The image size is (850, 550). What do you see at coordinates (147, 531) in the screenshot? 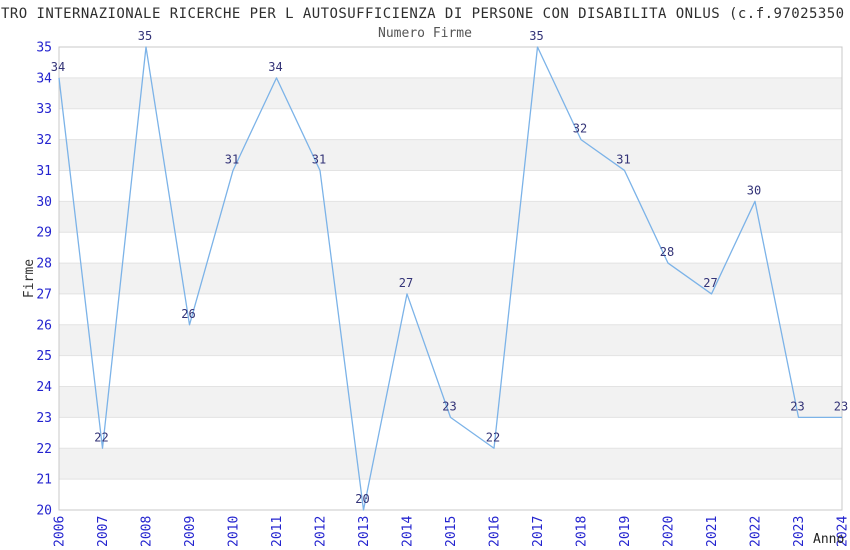
I see `x-tick-label: 2008` at bounding box center [147, 531].